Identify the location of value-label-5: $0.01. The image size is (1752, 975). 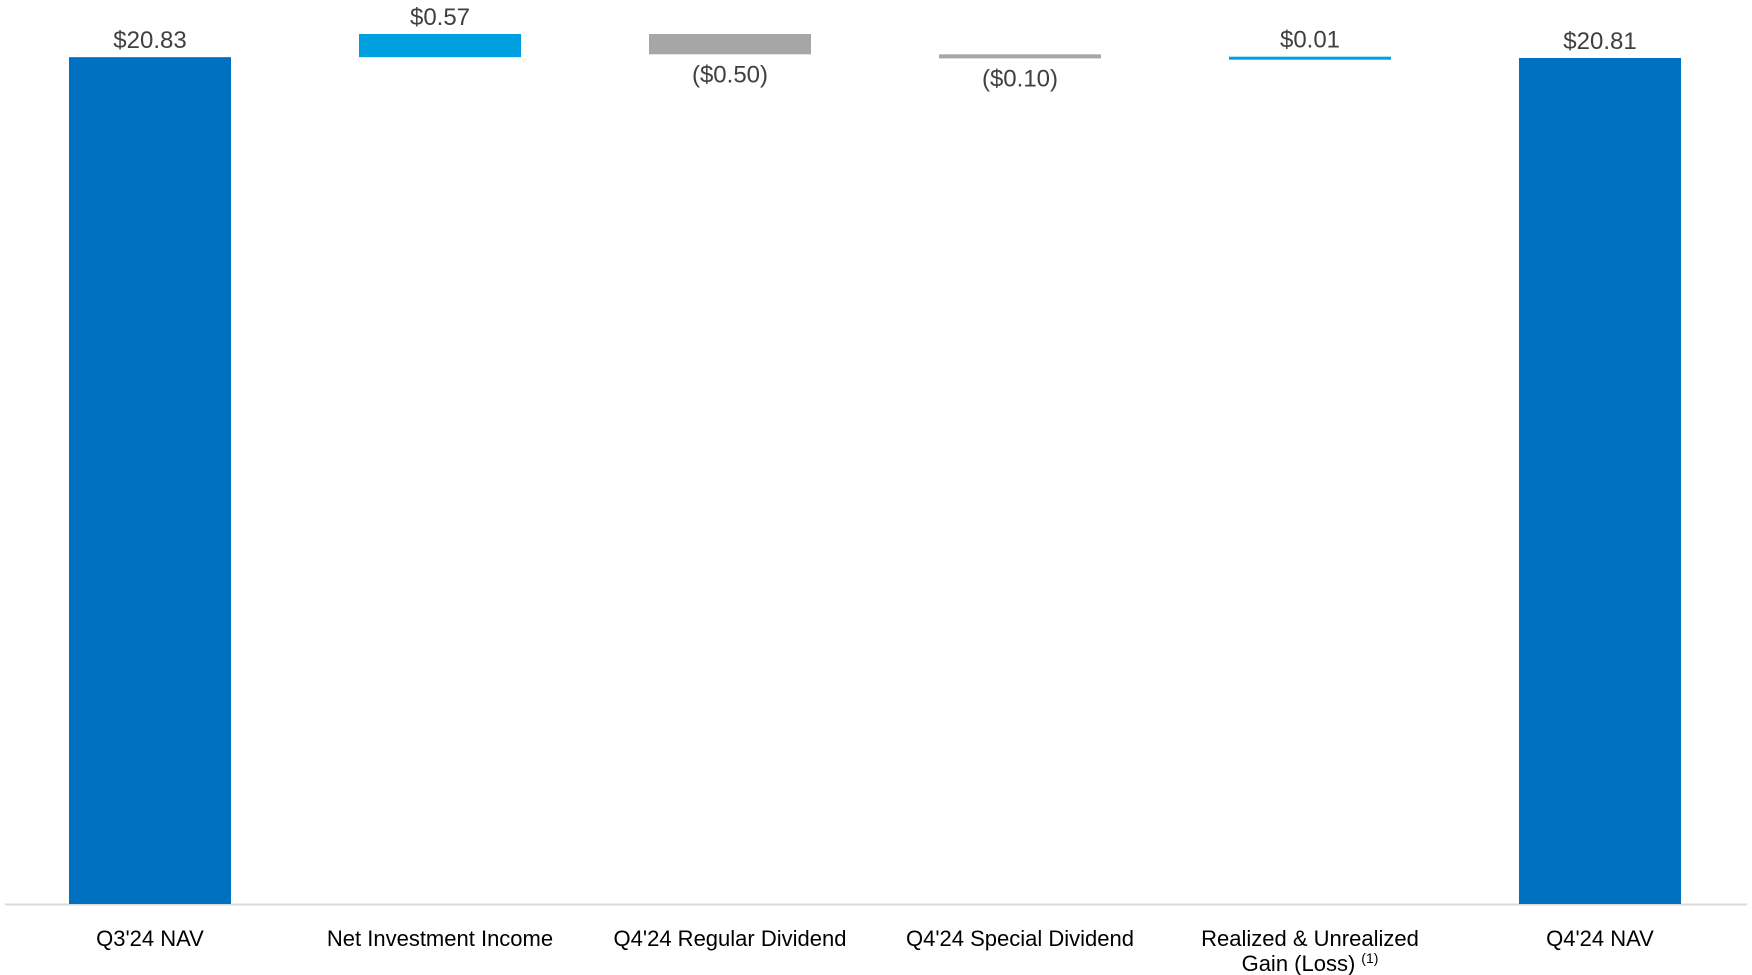
(1310, 40).